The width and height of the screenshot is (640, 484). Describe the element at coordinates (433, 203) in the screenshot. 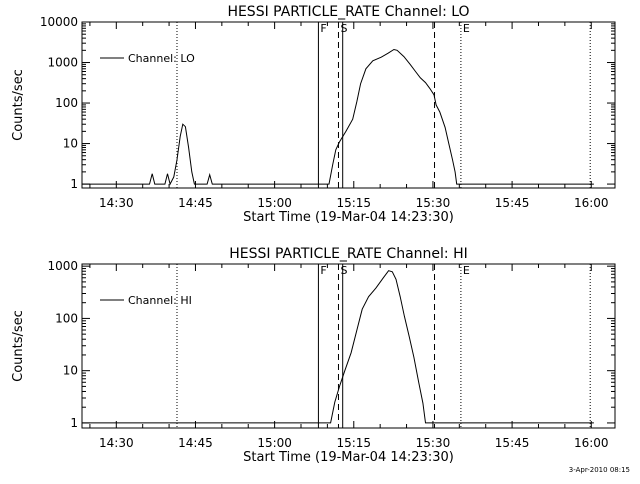

I see `panel-1-x-tick-label: 15:30` at that location.